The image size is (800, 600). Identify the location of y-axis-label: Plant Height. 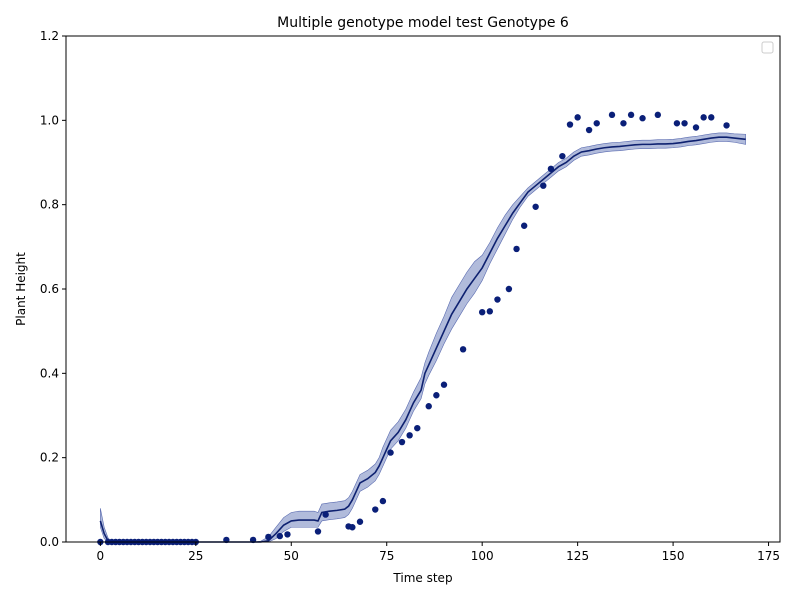
(21, 289).